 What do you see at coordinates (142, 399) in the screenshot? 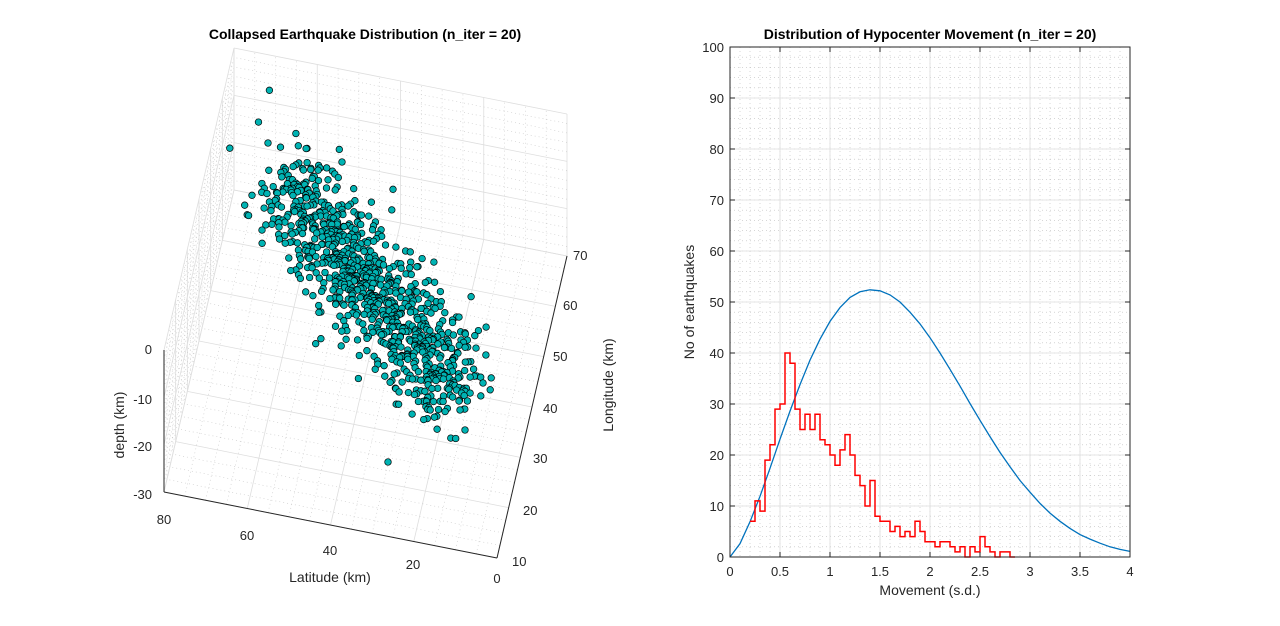
I see `z-tick-label: -10` at bounding box center [142, 399].